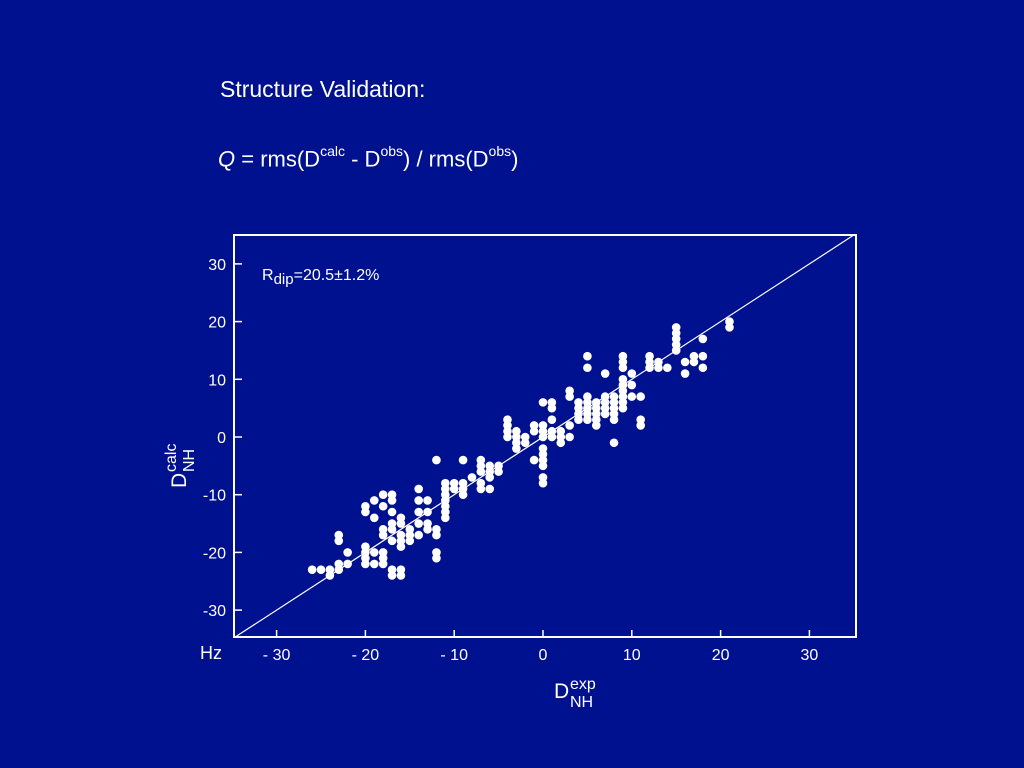  I want to click on x-tick-label: - 10, so click(454, 655).